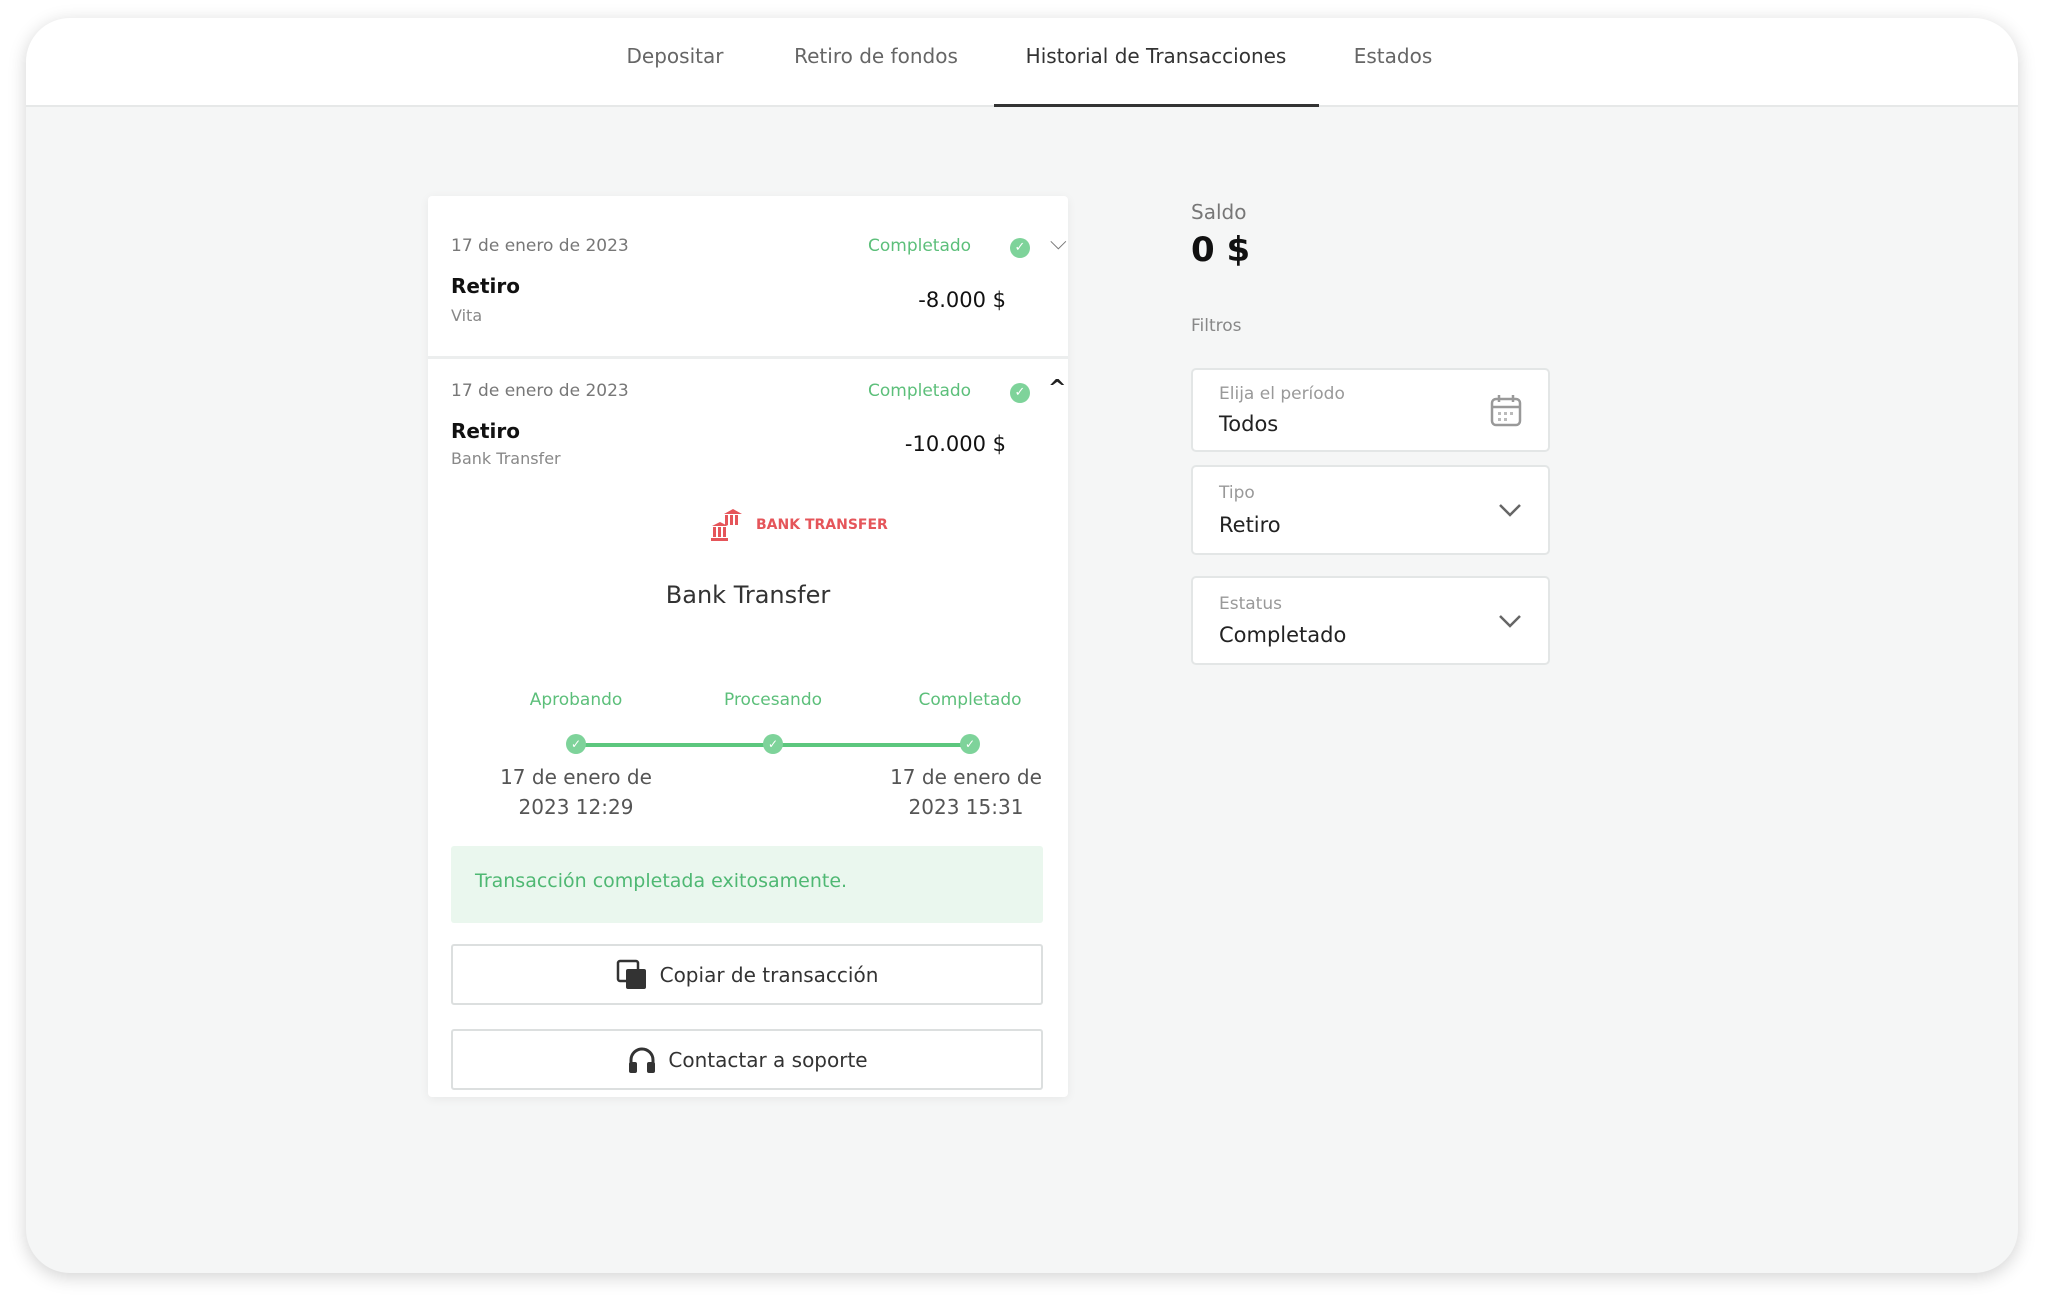 This screenshot has width=2048, height=1311. Describe the element at coordinates (576, 792) in the screenshot. I see `step-date: 17 de enero de 2023 12:29` at that location.